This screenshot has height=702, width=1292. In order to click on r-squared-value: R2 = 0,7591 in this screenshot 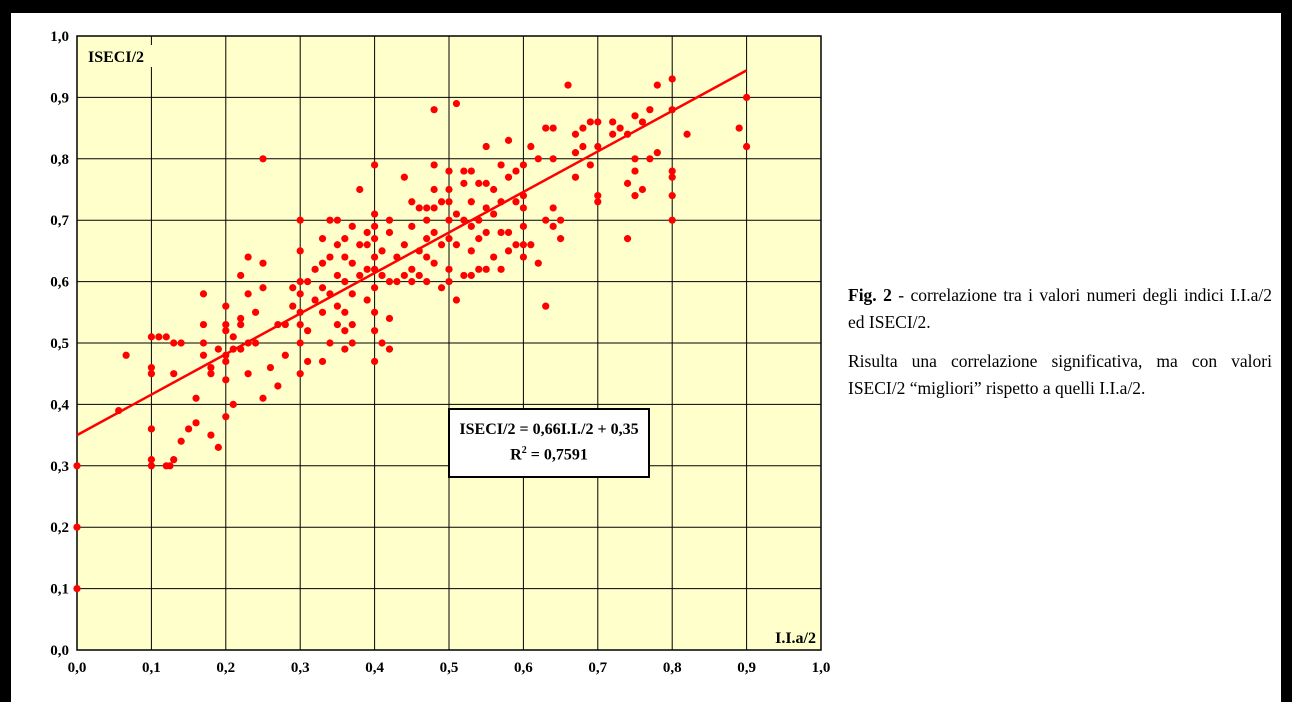, I will do `click(549, 454)`.